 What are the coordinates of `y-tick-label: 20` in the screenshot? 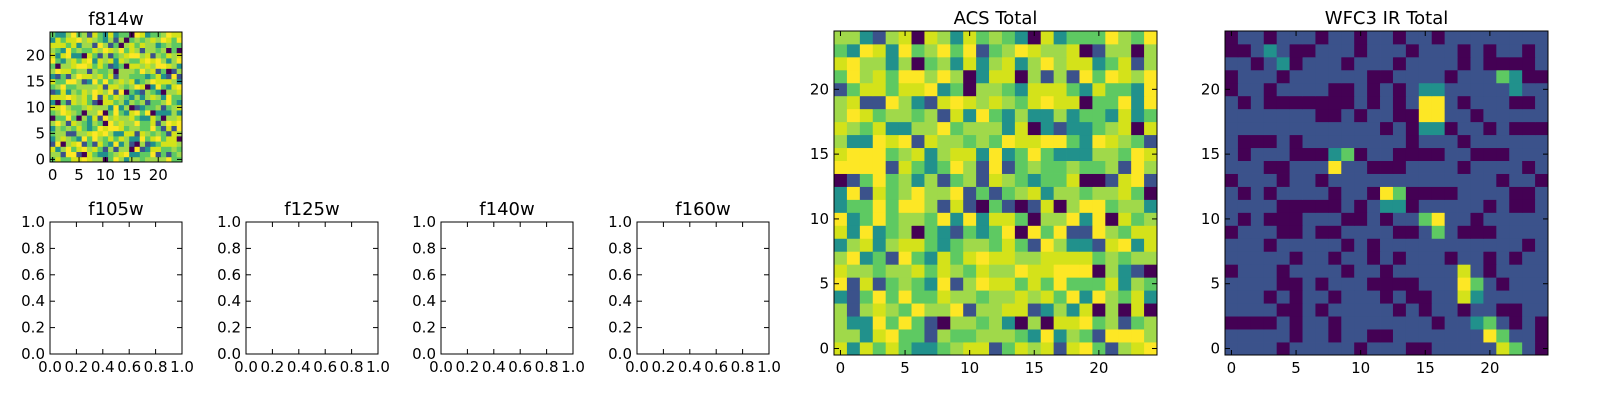 It's located at (35, 55).